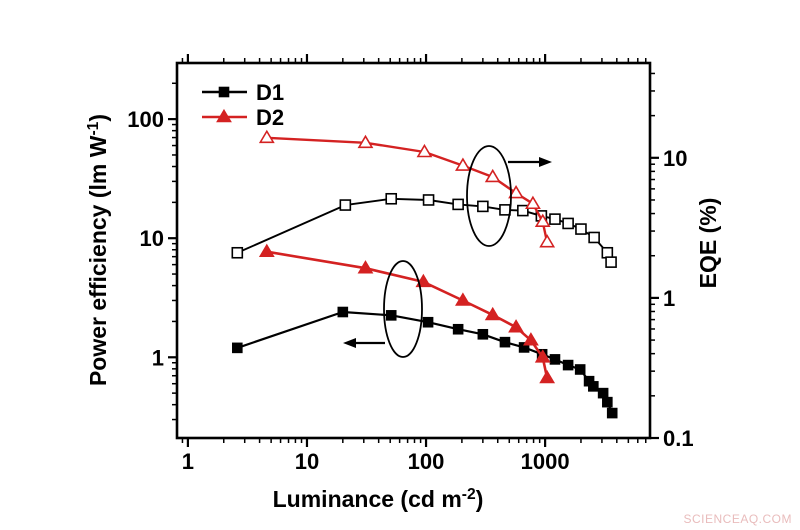  Describe the element at coordinates (675, 158) in the screenshot. I see `y-right-tick-label: 10` at that location.